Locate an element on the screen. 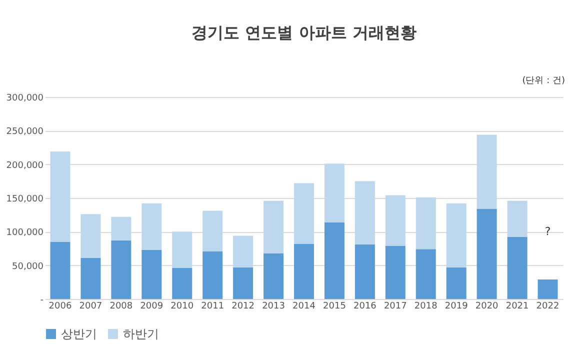 This screenshot has width=578, height=350. y-tick-label: 150,000 is located at coordinates (25, 199).